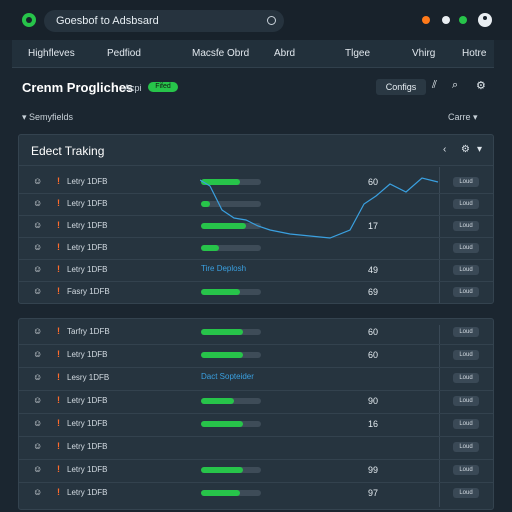  What do you see at coordinates (256, 226) in the screenshot?
I see `table-row: ☺! Letry 1DFB 17 Loud` at bounding box center [256, 226].